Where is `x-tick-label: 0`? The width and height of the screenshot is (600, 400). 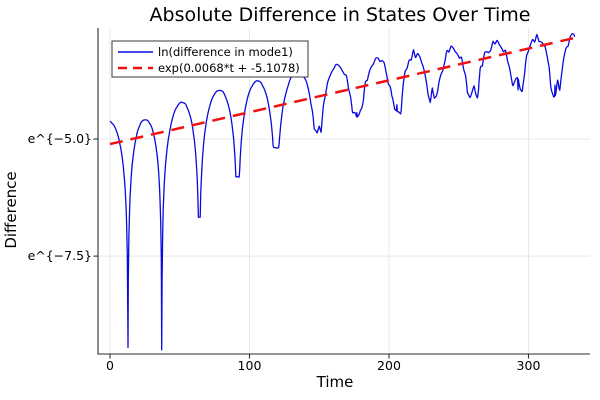 x-tick-label: 0 is located at coordinates (110, 365).